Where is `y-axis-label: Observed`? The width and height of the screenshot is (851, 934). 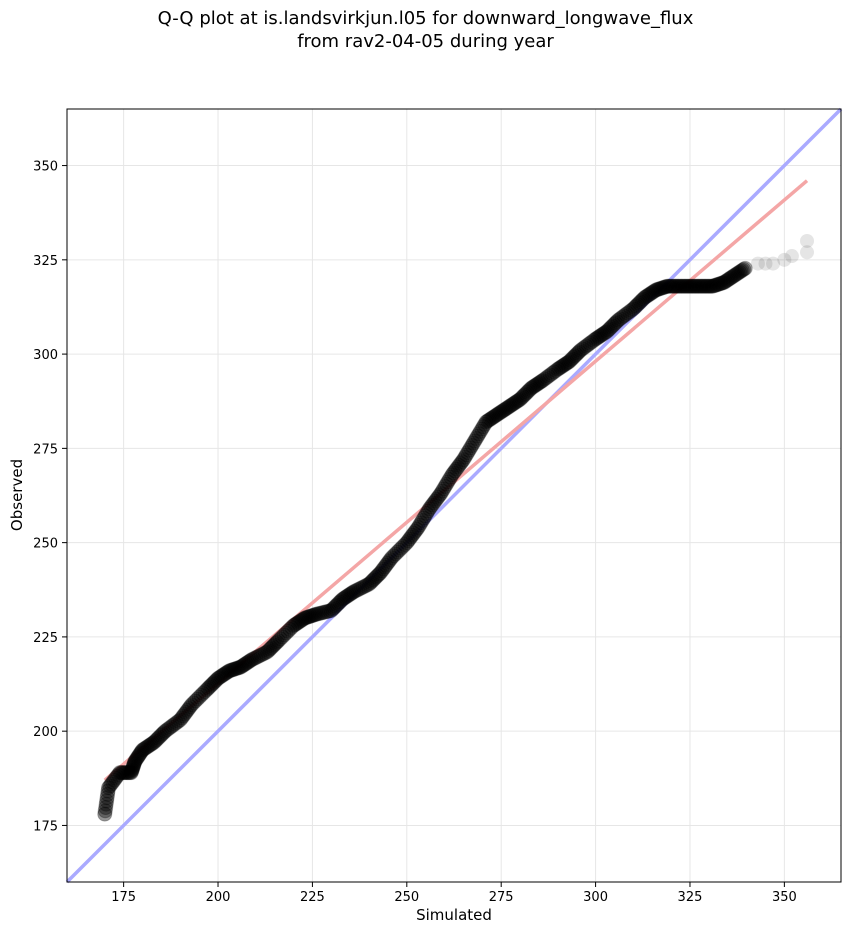 y-axis-label: Observed is located at coordinates (17, 495).